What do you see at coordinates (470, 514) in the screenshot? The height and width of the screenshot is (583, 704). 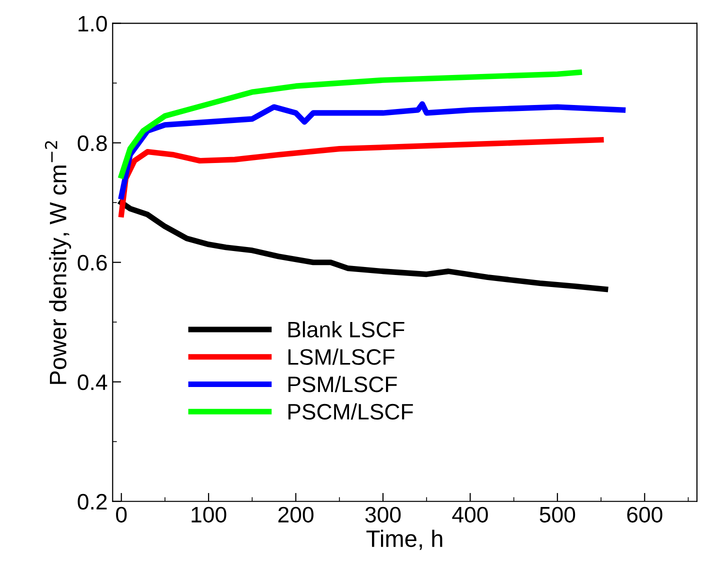 I see `x-tick-label: 400` at bounding box center [470, 514].